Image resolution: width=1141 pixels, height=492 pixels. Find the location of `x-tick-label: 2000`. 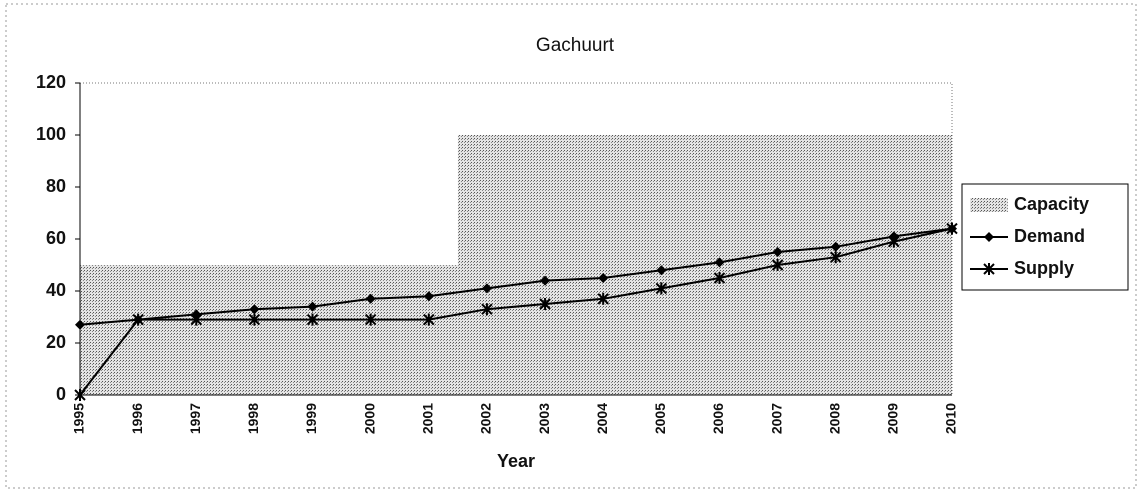

x-tick-label: 2000 is located at coordinates (369, 418).